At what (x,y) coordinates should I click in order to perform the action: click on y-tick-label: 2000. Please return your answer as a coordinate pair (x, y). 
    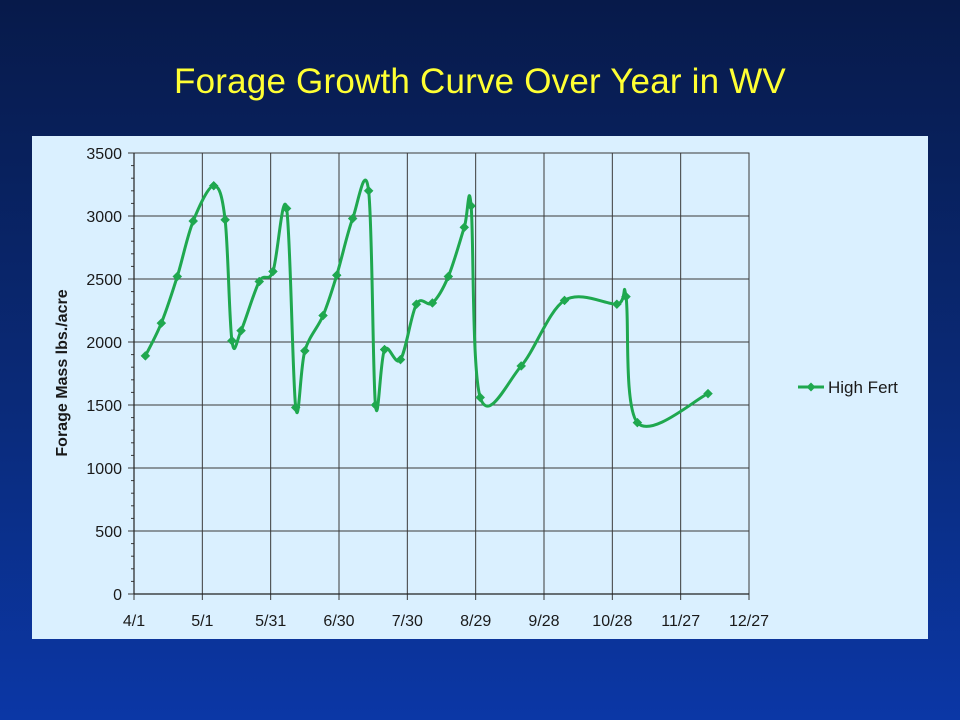
    Looking at the image, I should click on (104, 343).